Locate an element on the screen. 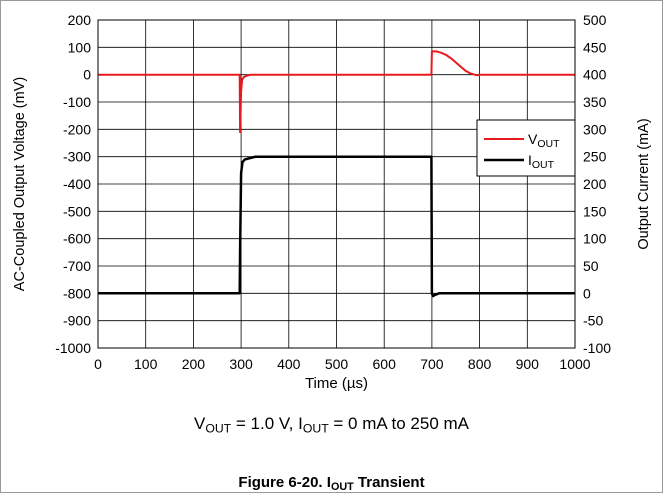  x-tick-label: 200 is located at coordinates (194, 364).